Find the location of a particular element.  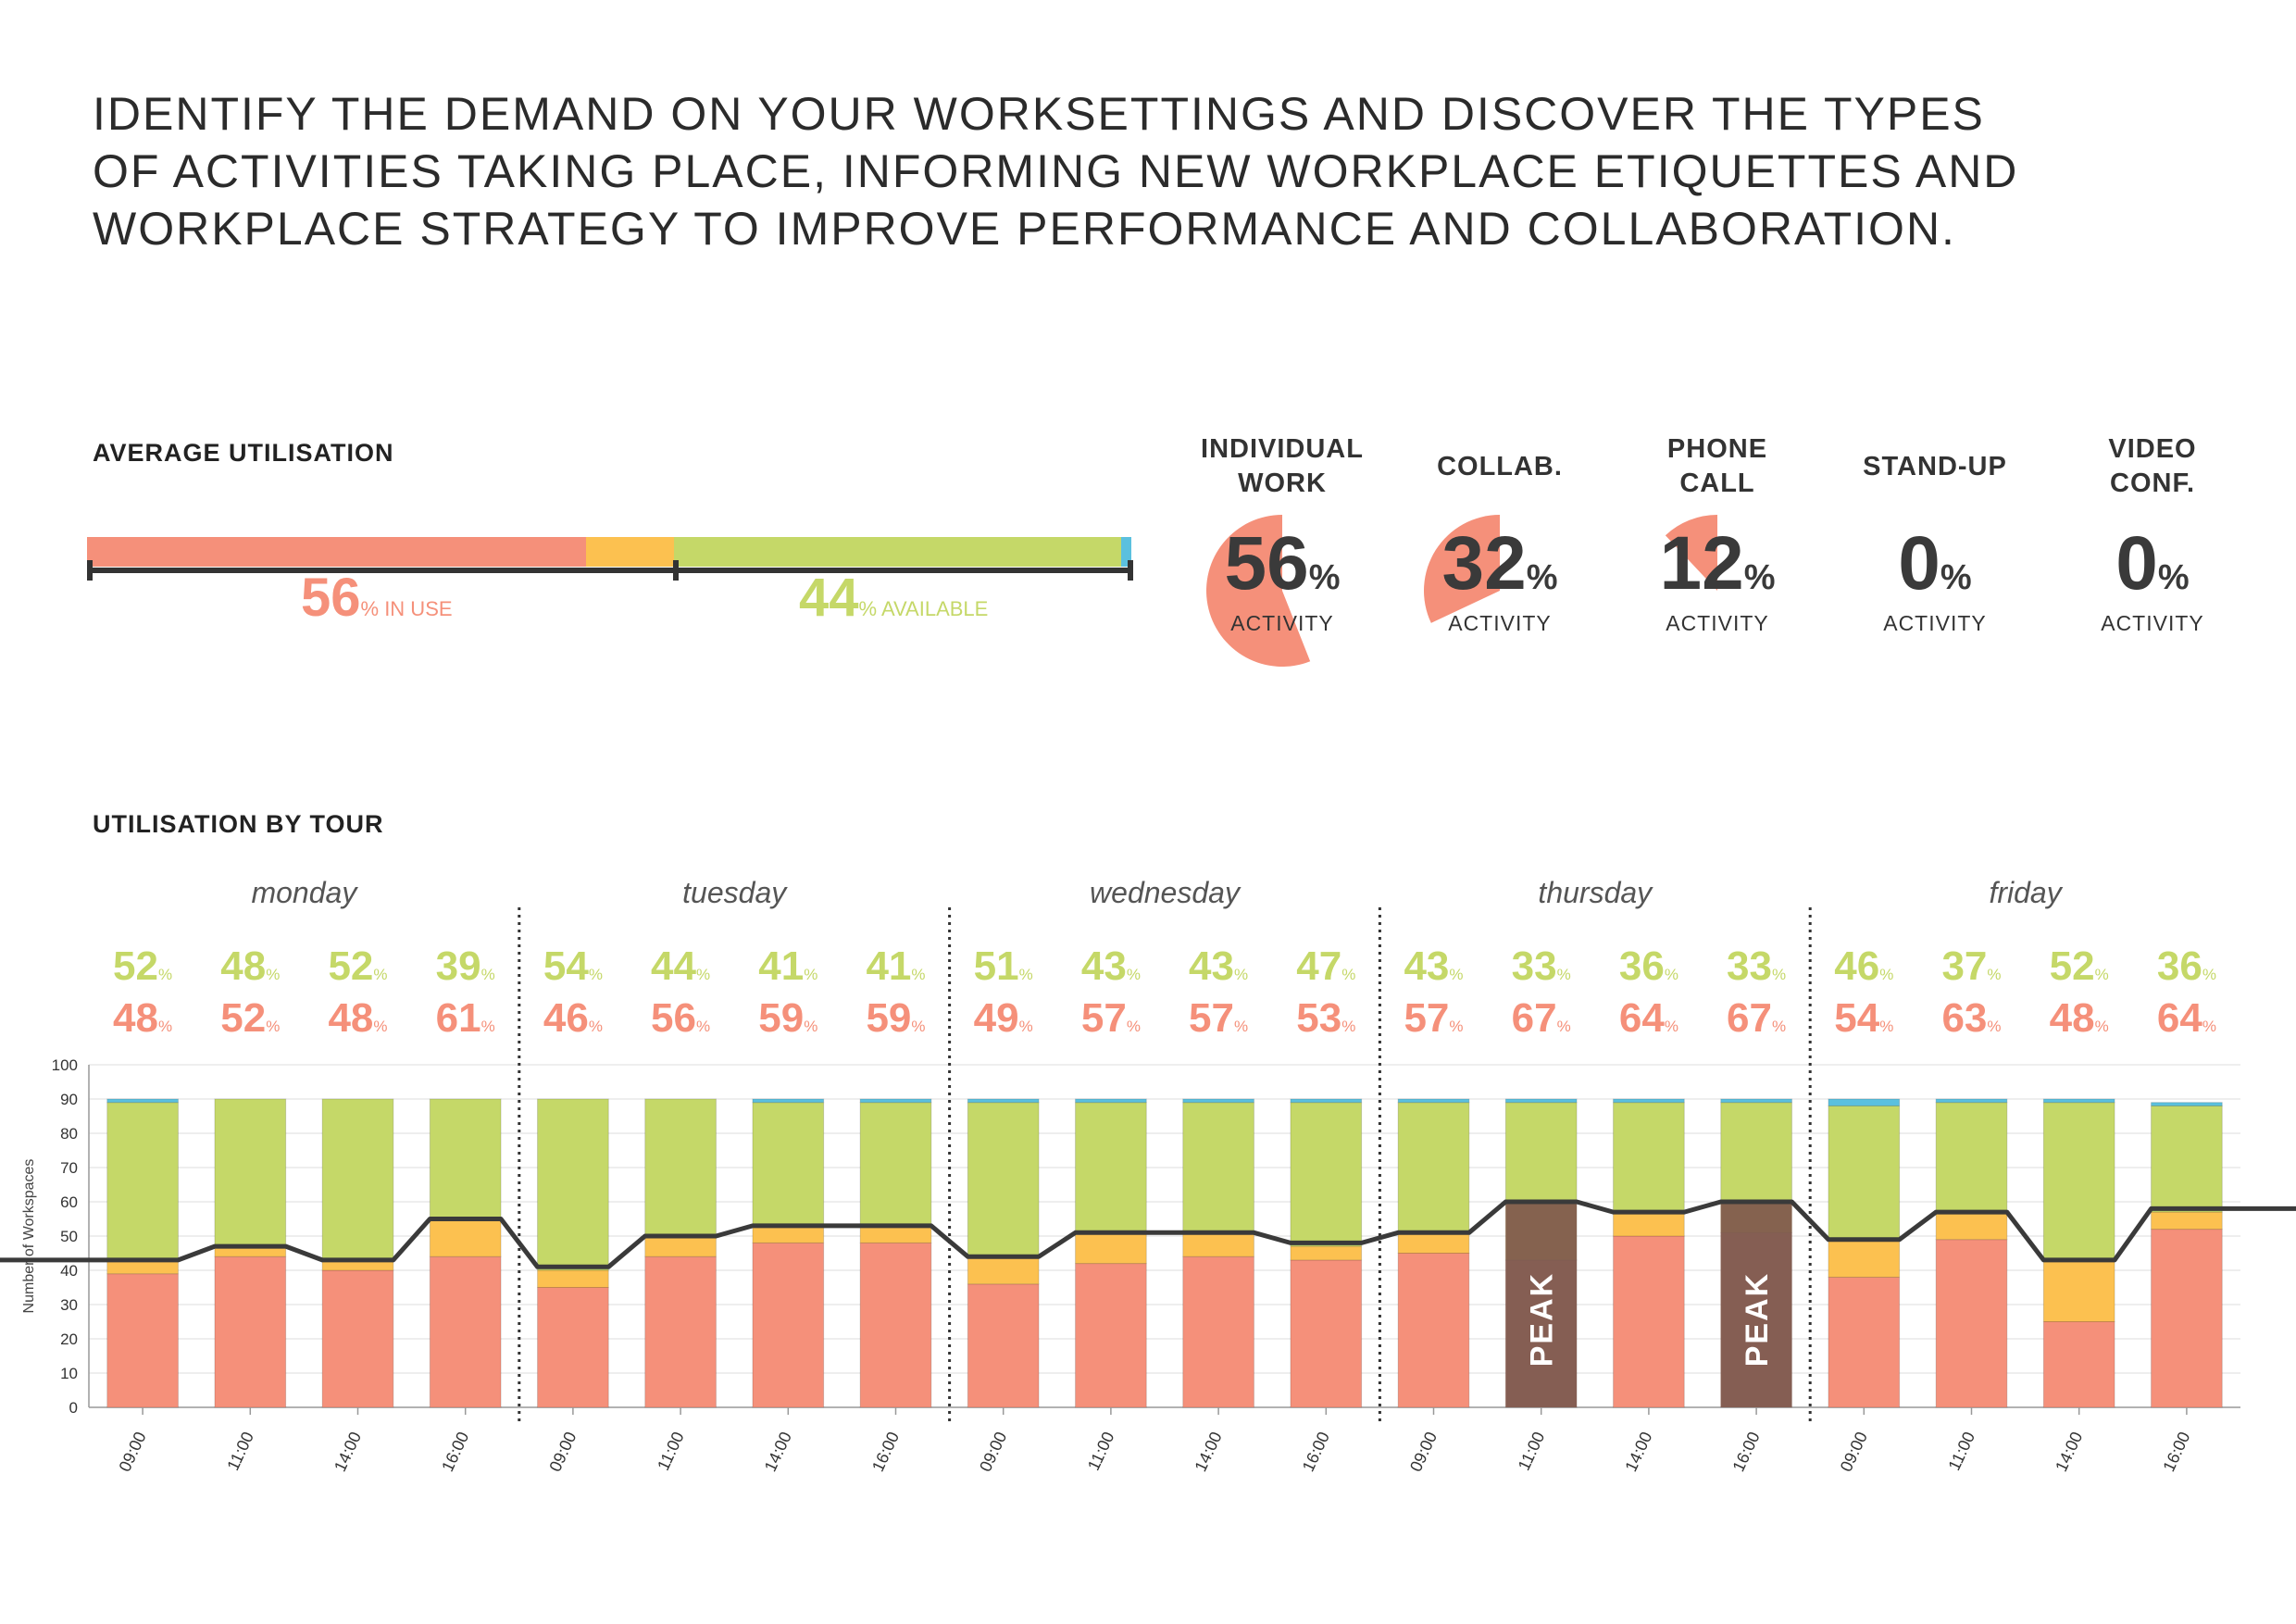

y-tick-label: 20 is located at coordinates (69, 1339).